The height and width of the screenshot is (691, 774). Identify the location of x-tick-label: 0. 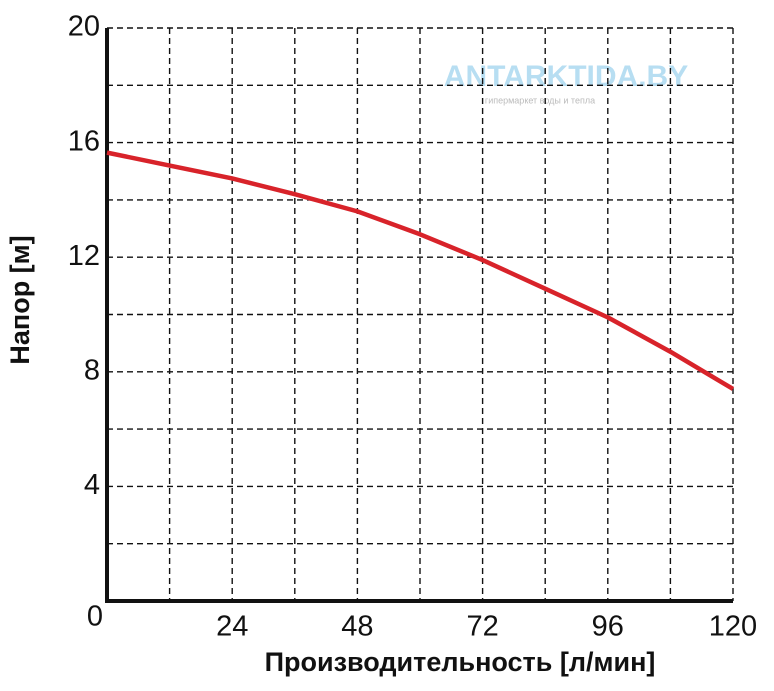
(95, 617).